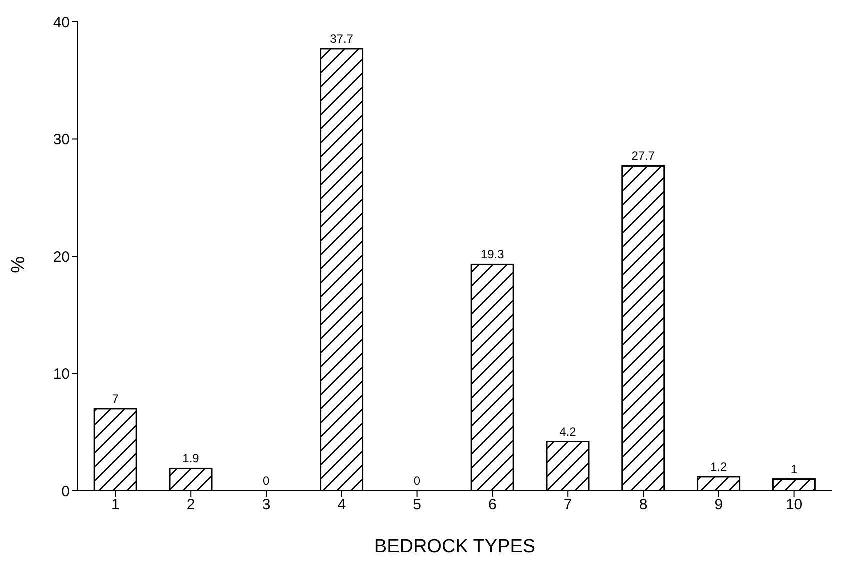  What do you see at coordinates (61, 257) in the screenshot?
I see `y-tick-label: 20` at bounding box center [61, 257].